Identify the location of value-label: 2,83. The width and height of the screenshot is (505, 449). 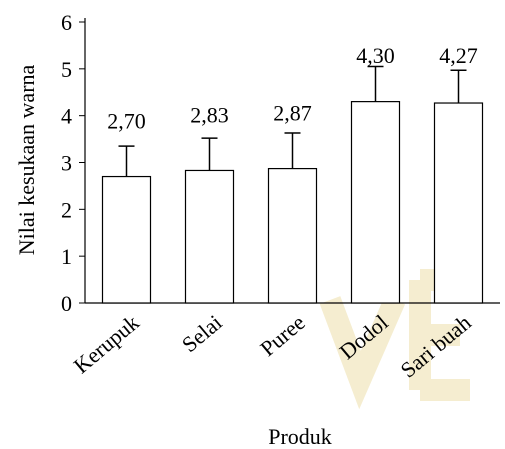
(209, 114).